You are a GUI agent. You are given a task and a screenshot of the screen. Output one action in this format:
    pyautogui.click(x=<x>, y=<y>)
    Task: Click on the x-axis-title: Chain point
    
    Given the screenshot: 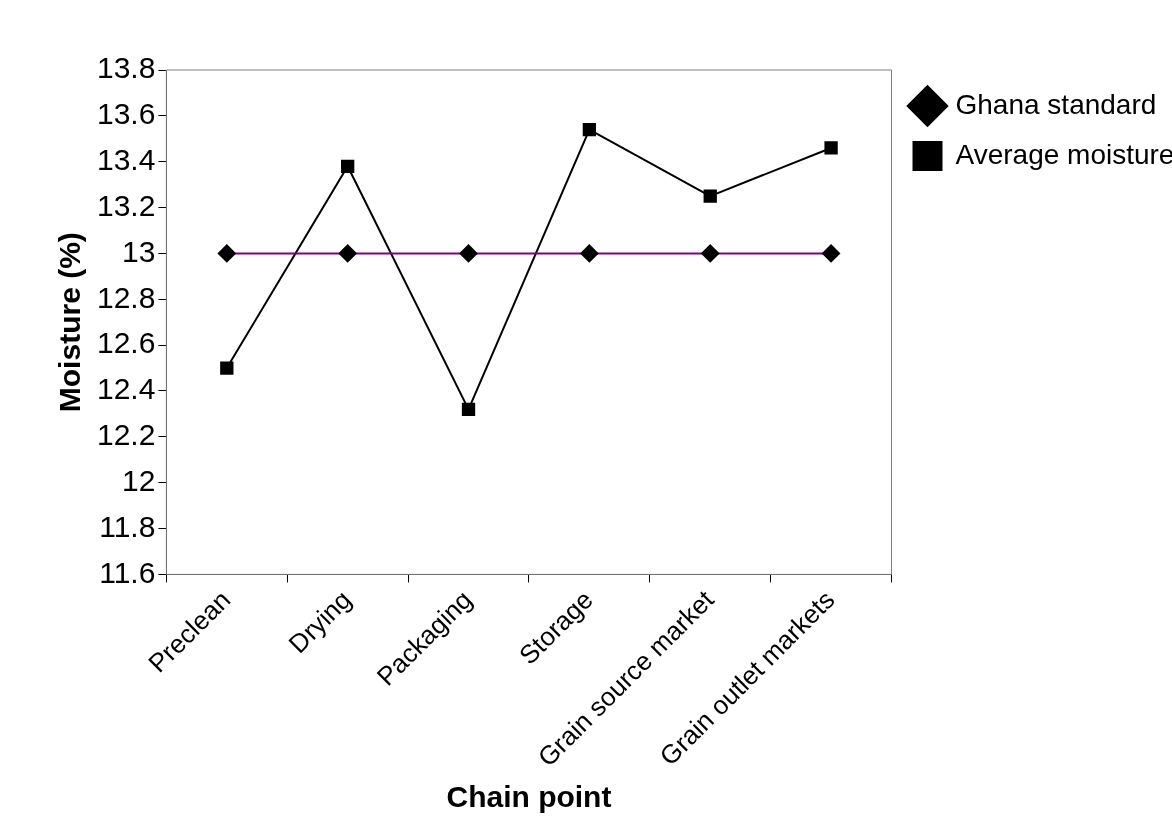 What is the action you would take?
    pyautogui.click(x=529, y=797)
    